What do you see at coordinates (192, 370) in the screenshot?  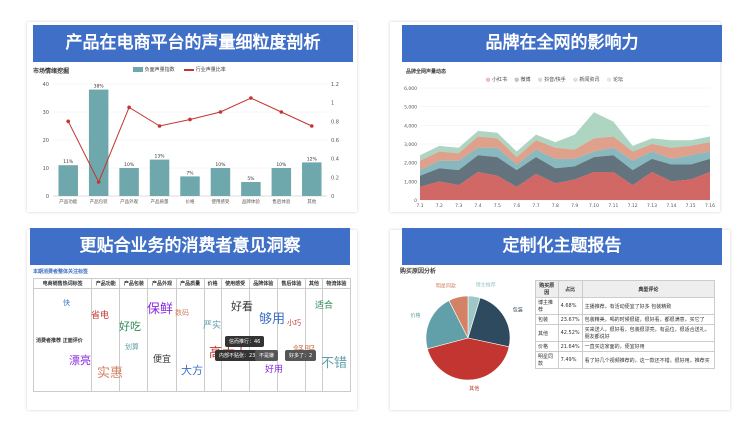 I see `word-cloud-item: 大方` at bounding box center [192, 370].